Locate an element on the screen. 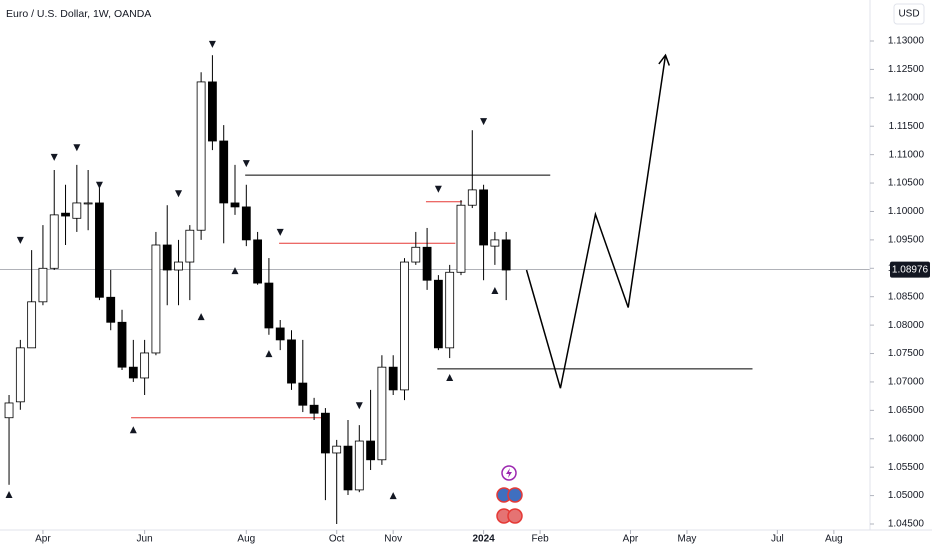  y-tick-label: 1.12500 is located at coordinates (906, 69).